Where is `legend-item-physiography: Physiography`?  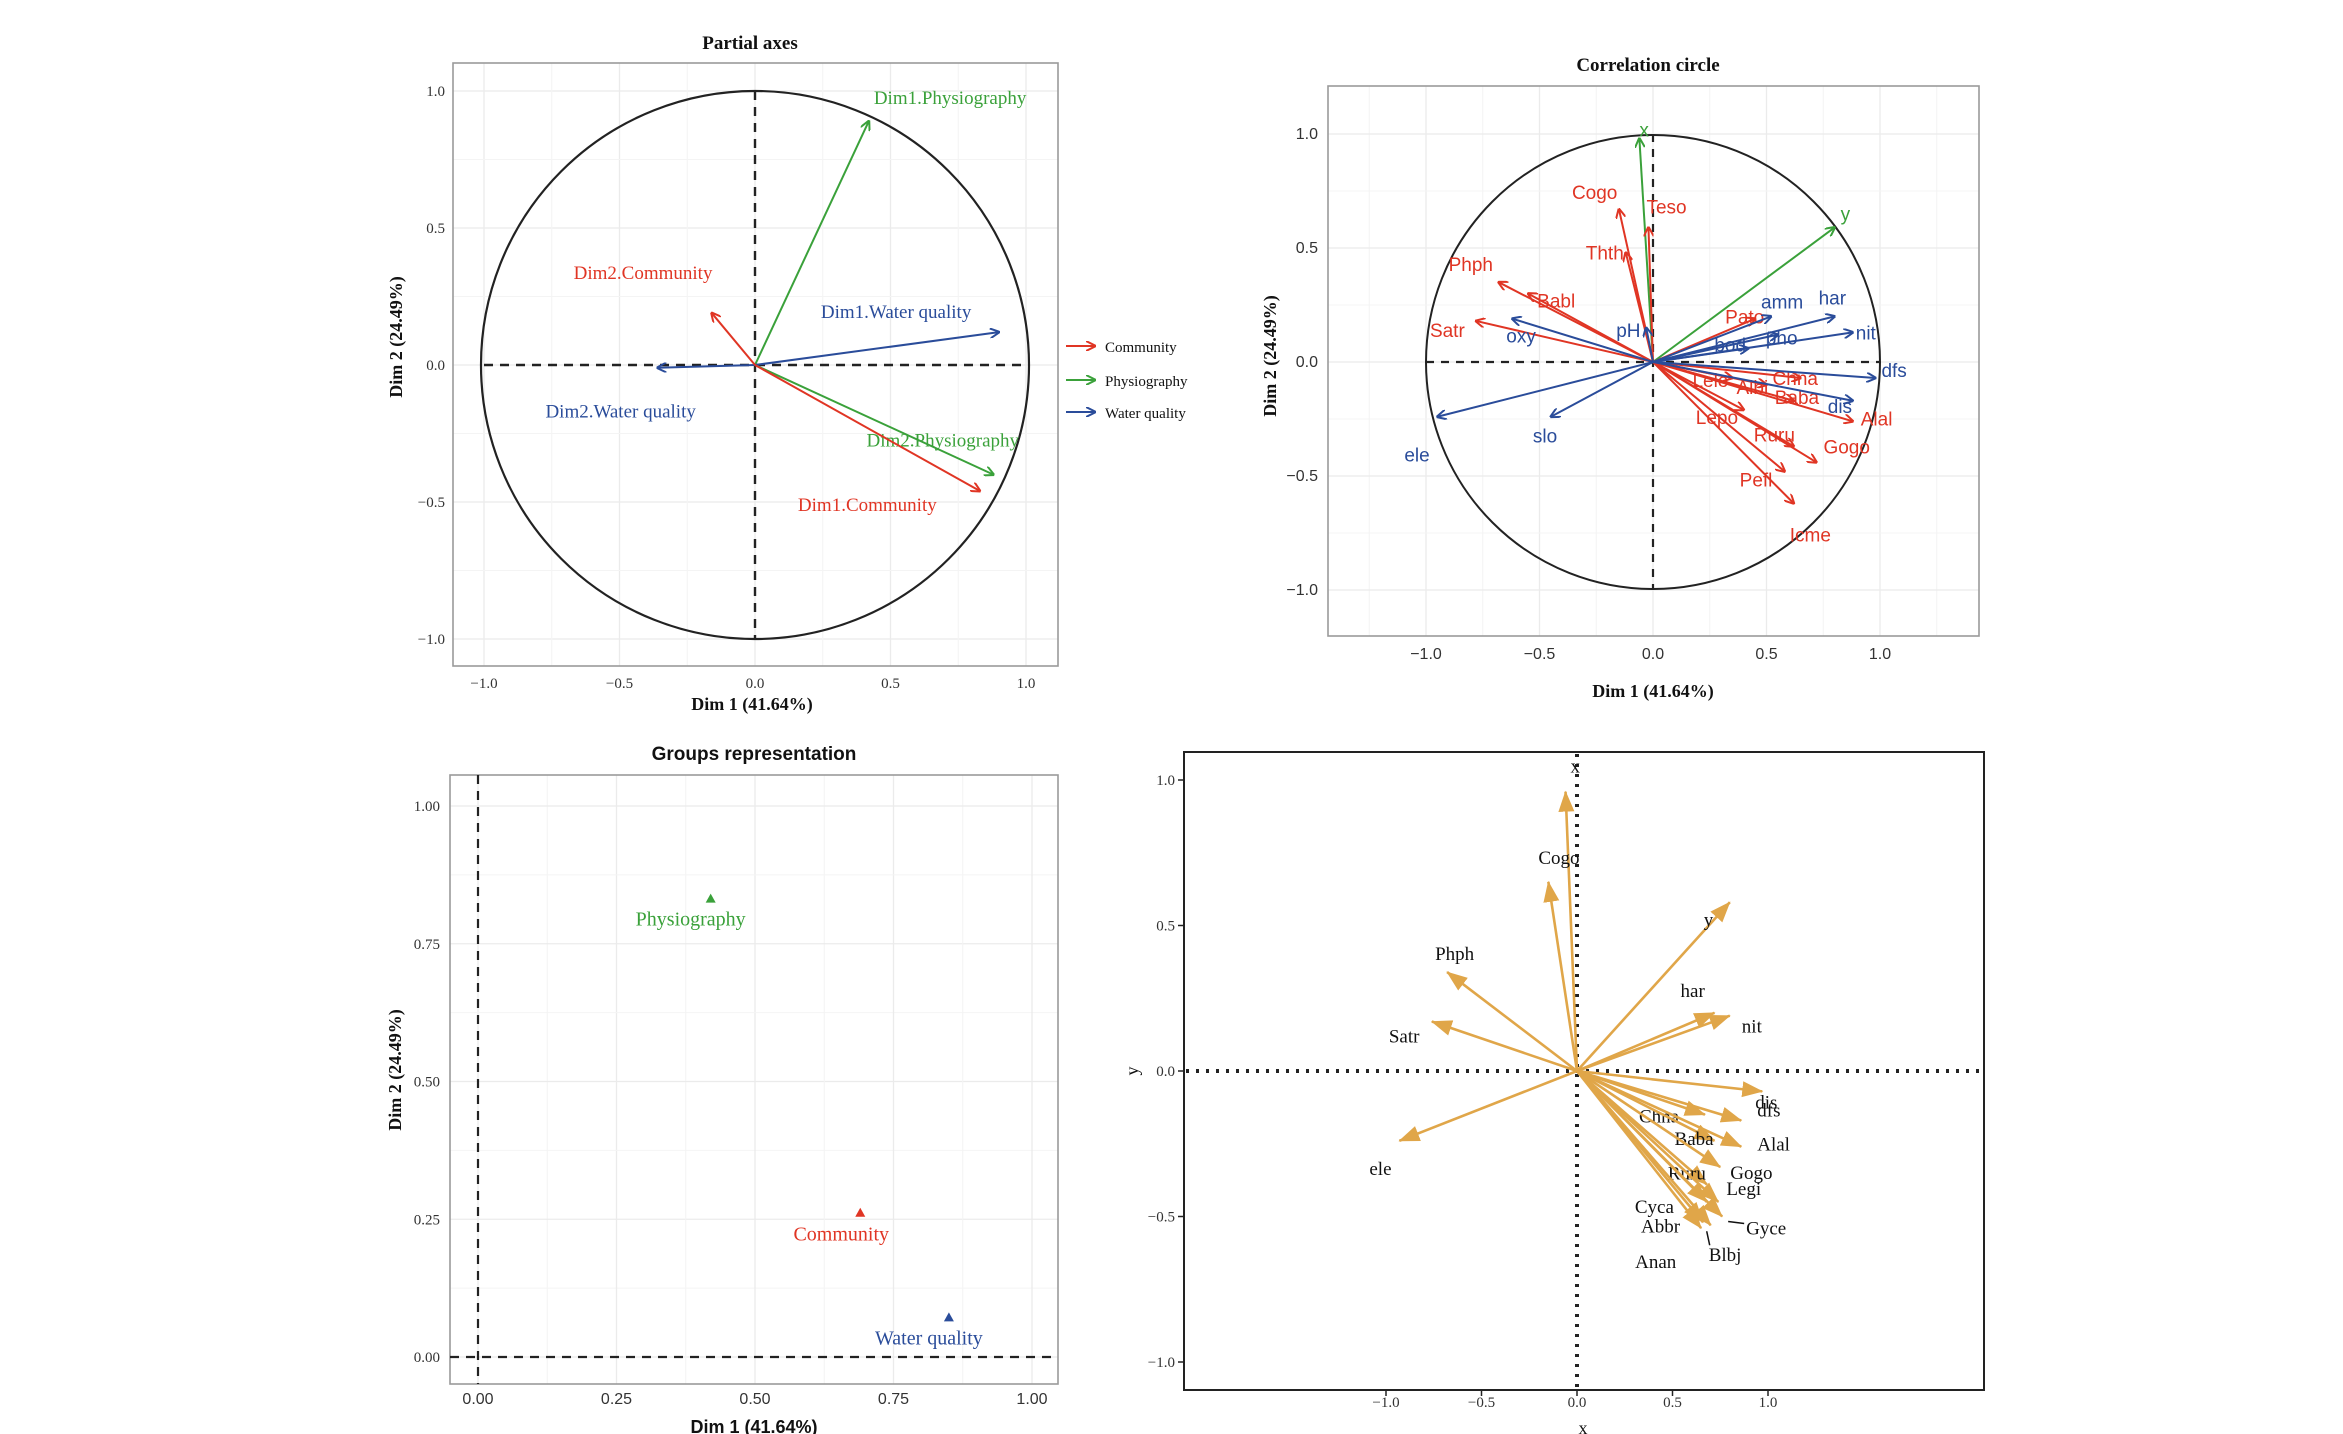 legend-item-physiography: Physiography is located at coordinates (1127, 382).